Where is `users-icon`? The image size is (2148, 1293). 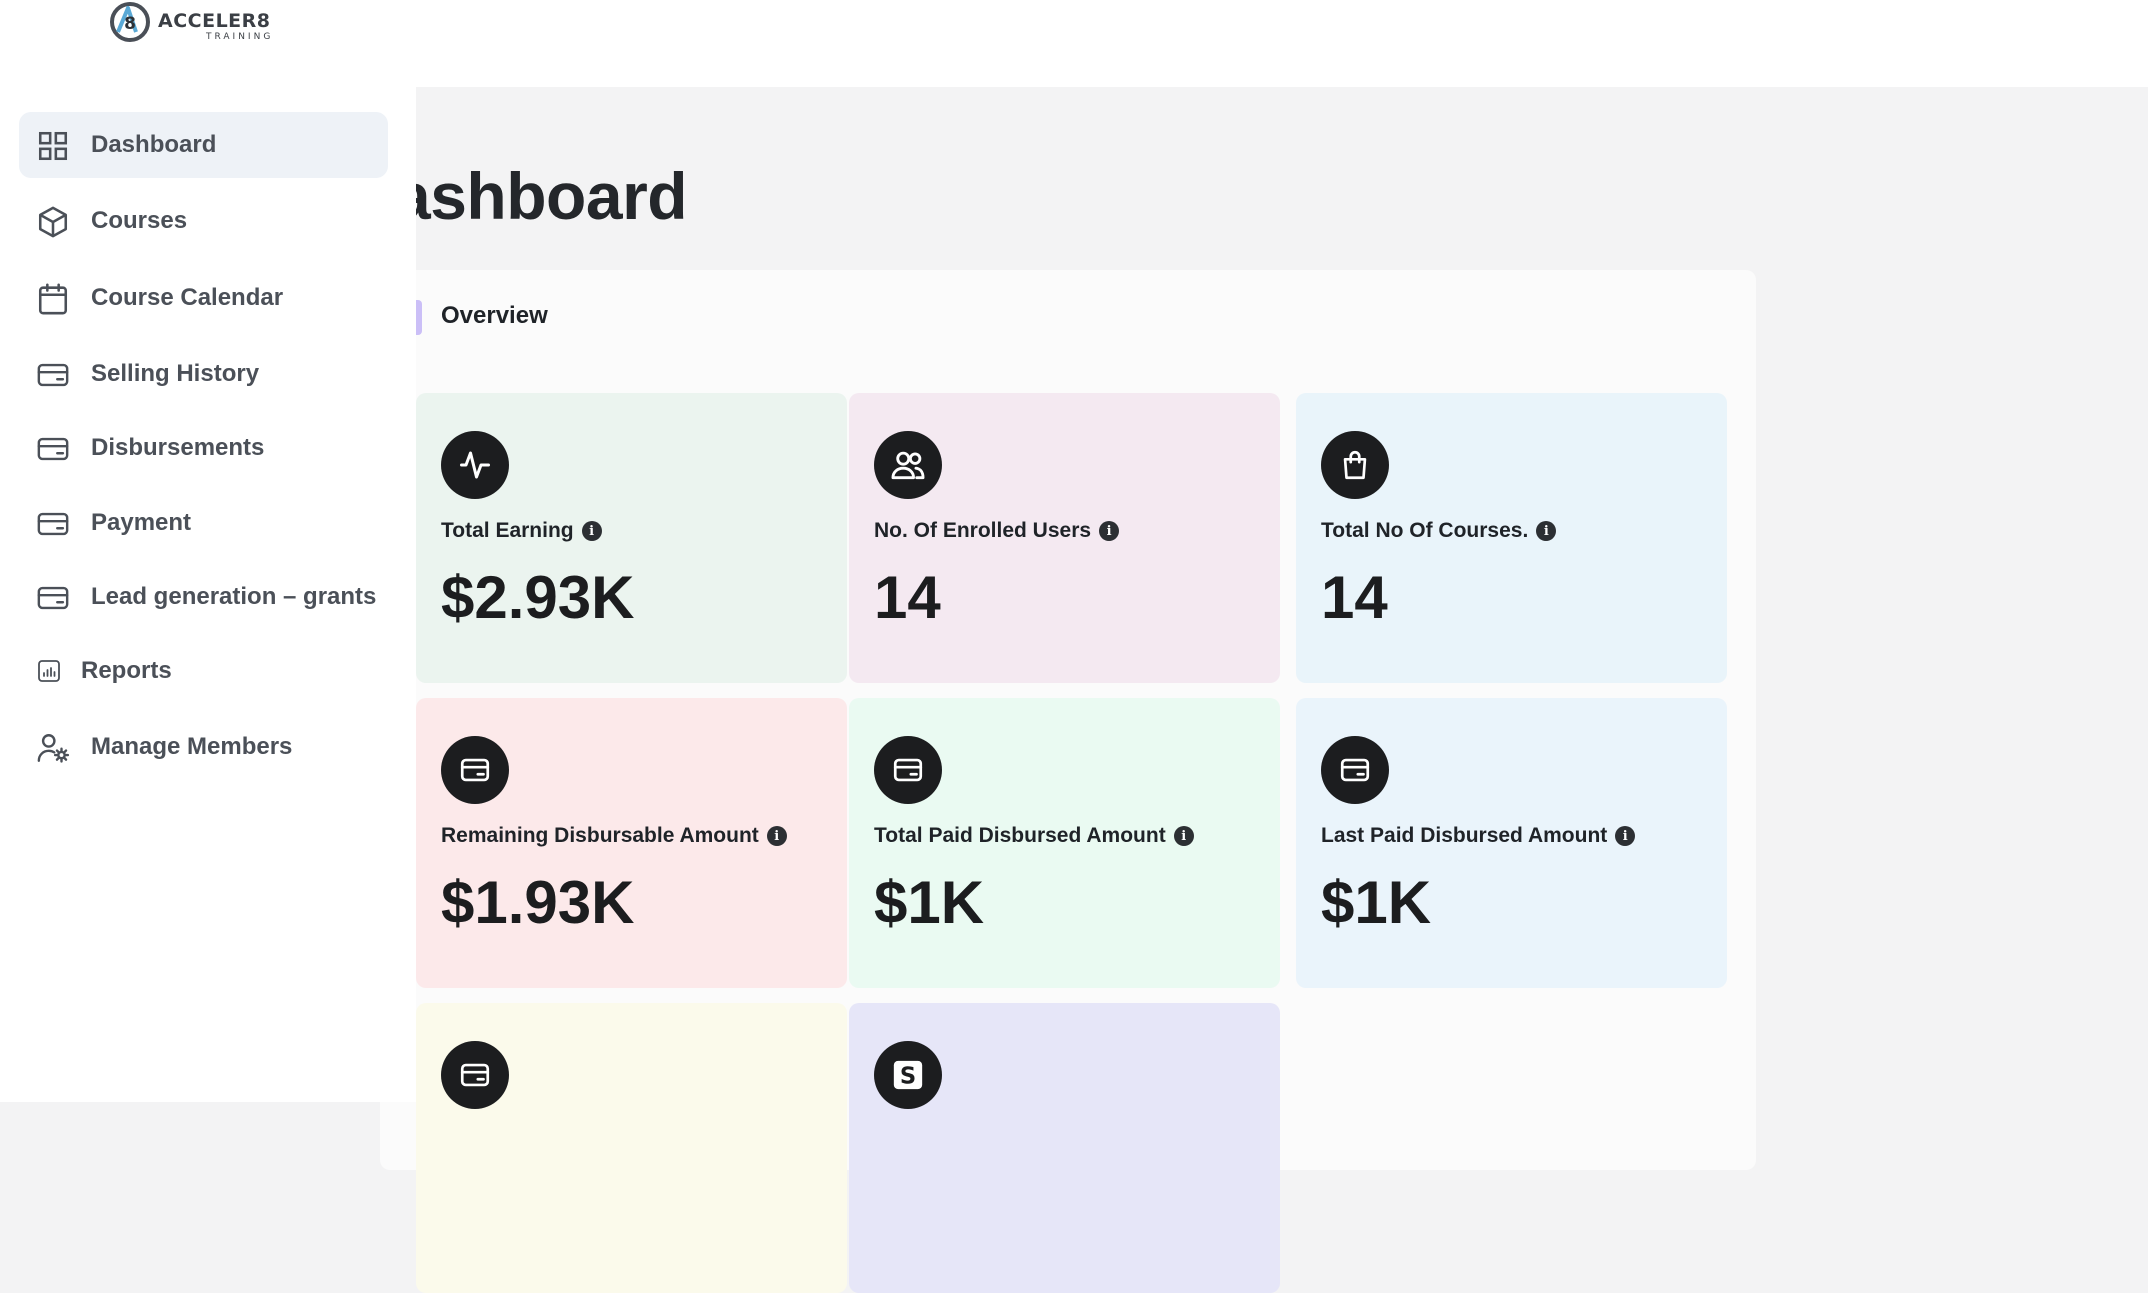
users-icon is located at coordinates (908, 465).